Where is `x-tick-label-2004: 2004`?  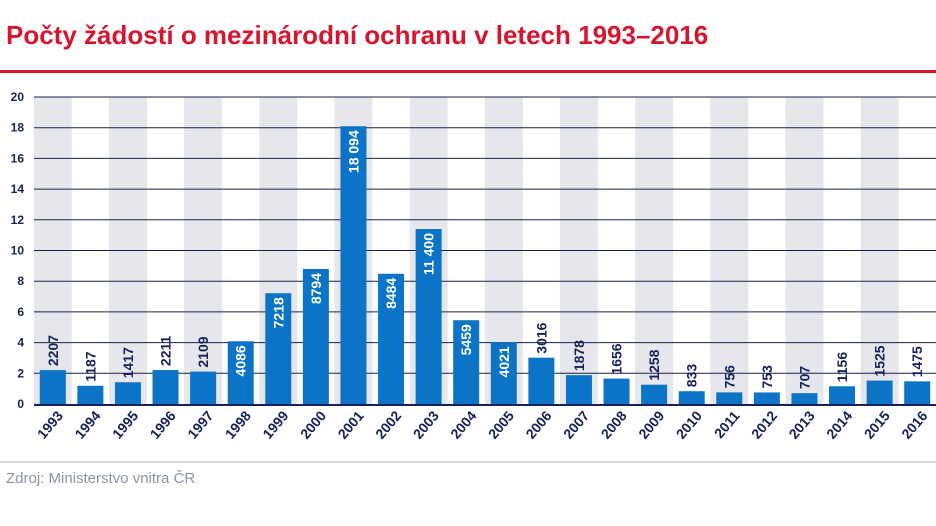
x-tick-label-2004: 2004 is located at coordinates (463, 424).